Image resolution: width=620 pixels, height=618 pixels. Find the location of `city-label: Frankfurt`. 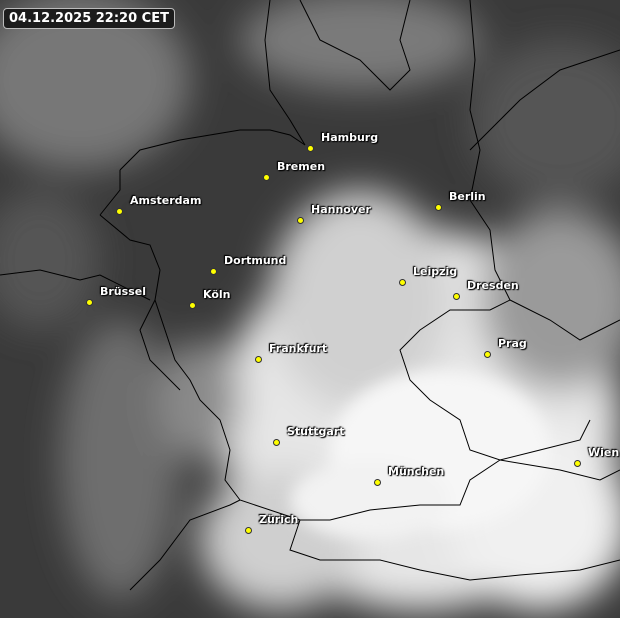

city-label: Frankfurt is located at coordinates (298, 348).